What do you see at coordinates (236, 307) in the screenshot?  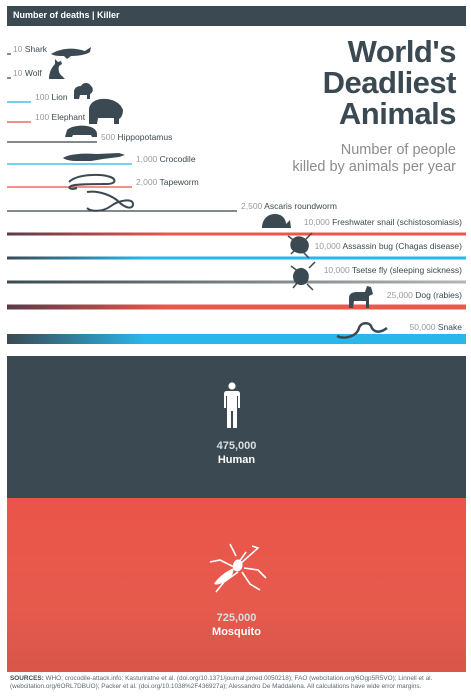 I see `bar-dog-rabies` at bounding box center [236, 307].